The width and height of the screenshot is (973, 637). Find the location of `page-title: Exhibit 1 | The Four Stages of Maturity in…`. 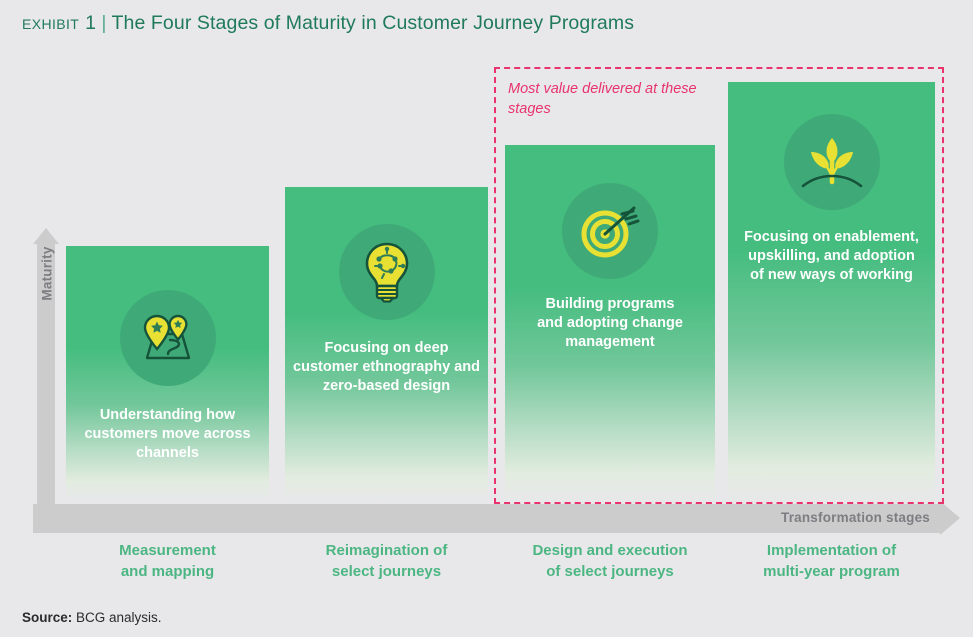

page-title: Exhibit 1 | The Four Stages of Maturity in… is located at coordinates (328, 23).